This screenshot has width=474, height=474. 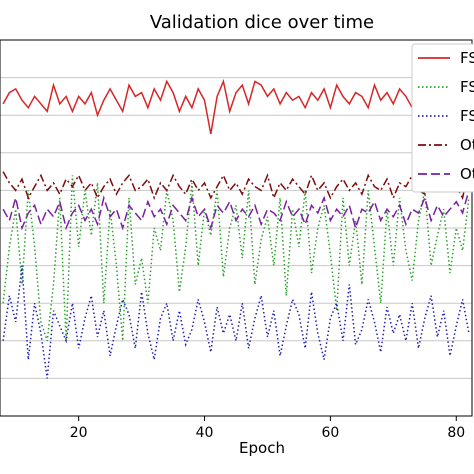 What do you see at coordinates (267, 428) in the screenshot?
I see `x-axis-ticks: 20 40 60 80` at bounding box center [267, 428].